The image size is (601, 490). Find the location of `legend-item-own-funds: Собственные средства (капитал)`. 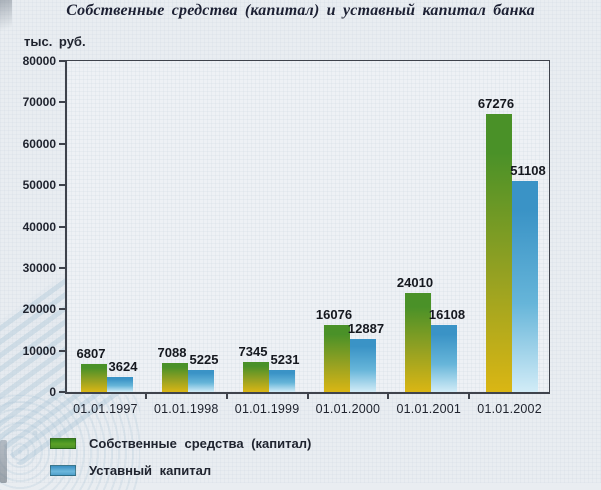

legend-item-own-funds: Собственные средства (капитал) is located at coordinates (181, 443).